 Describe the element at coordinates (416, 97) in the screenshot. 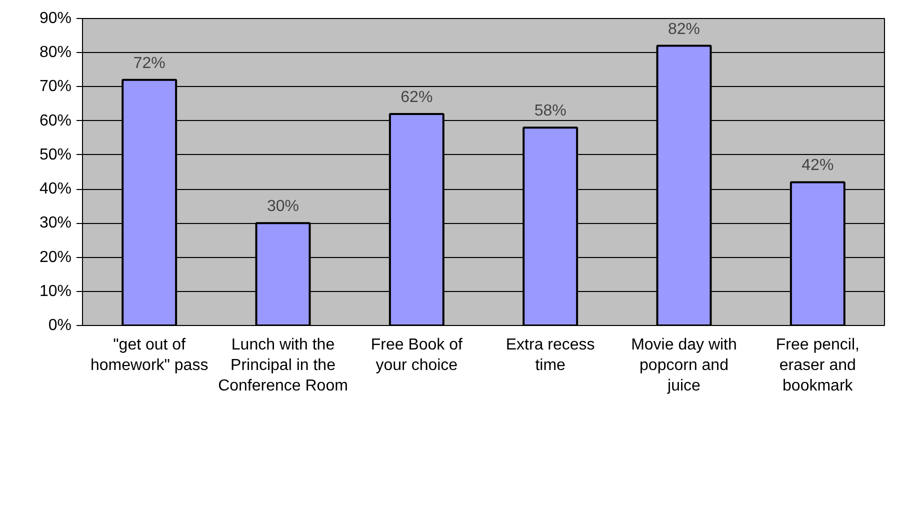

I see `data-label: 62%` at that location.